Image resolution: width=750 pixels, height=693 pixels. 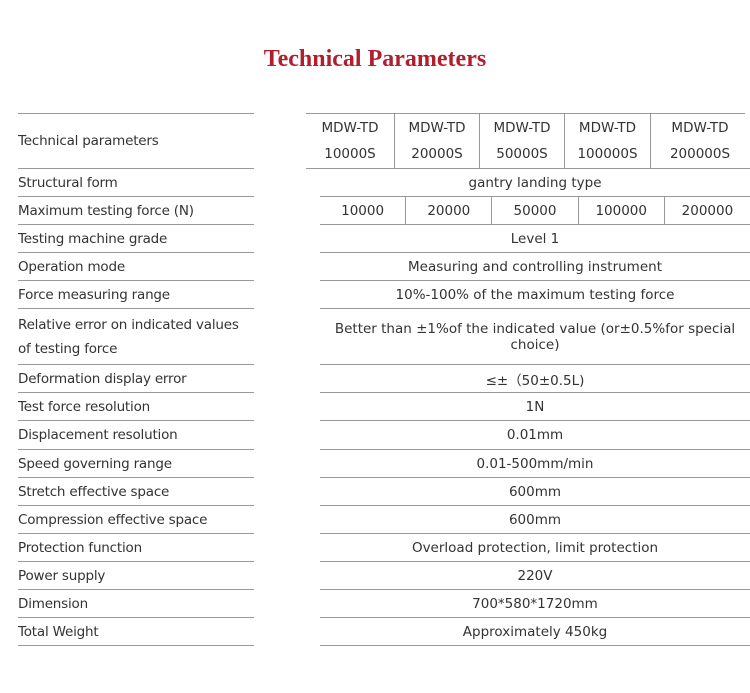 What do you see at coordinates (136, 548) in the screenshot?
I see `row-label: Protection function` at bounding box center [136, 548].